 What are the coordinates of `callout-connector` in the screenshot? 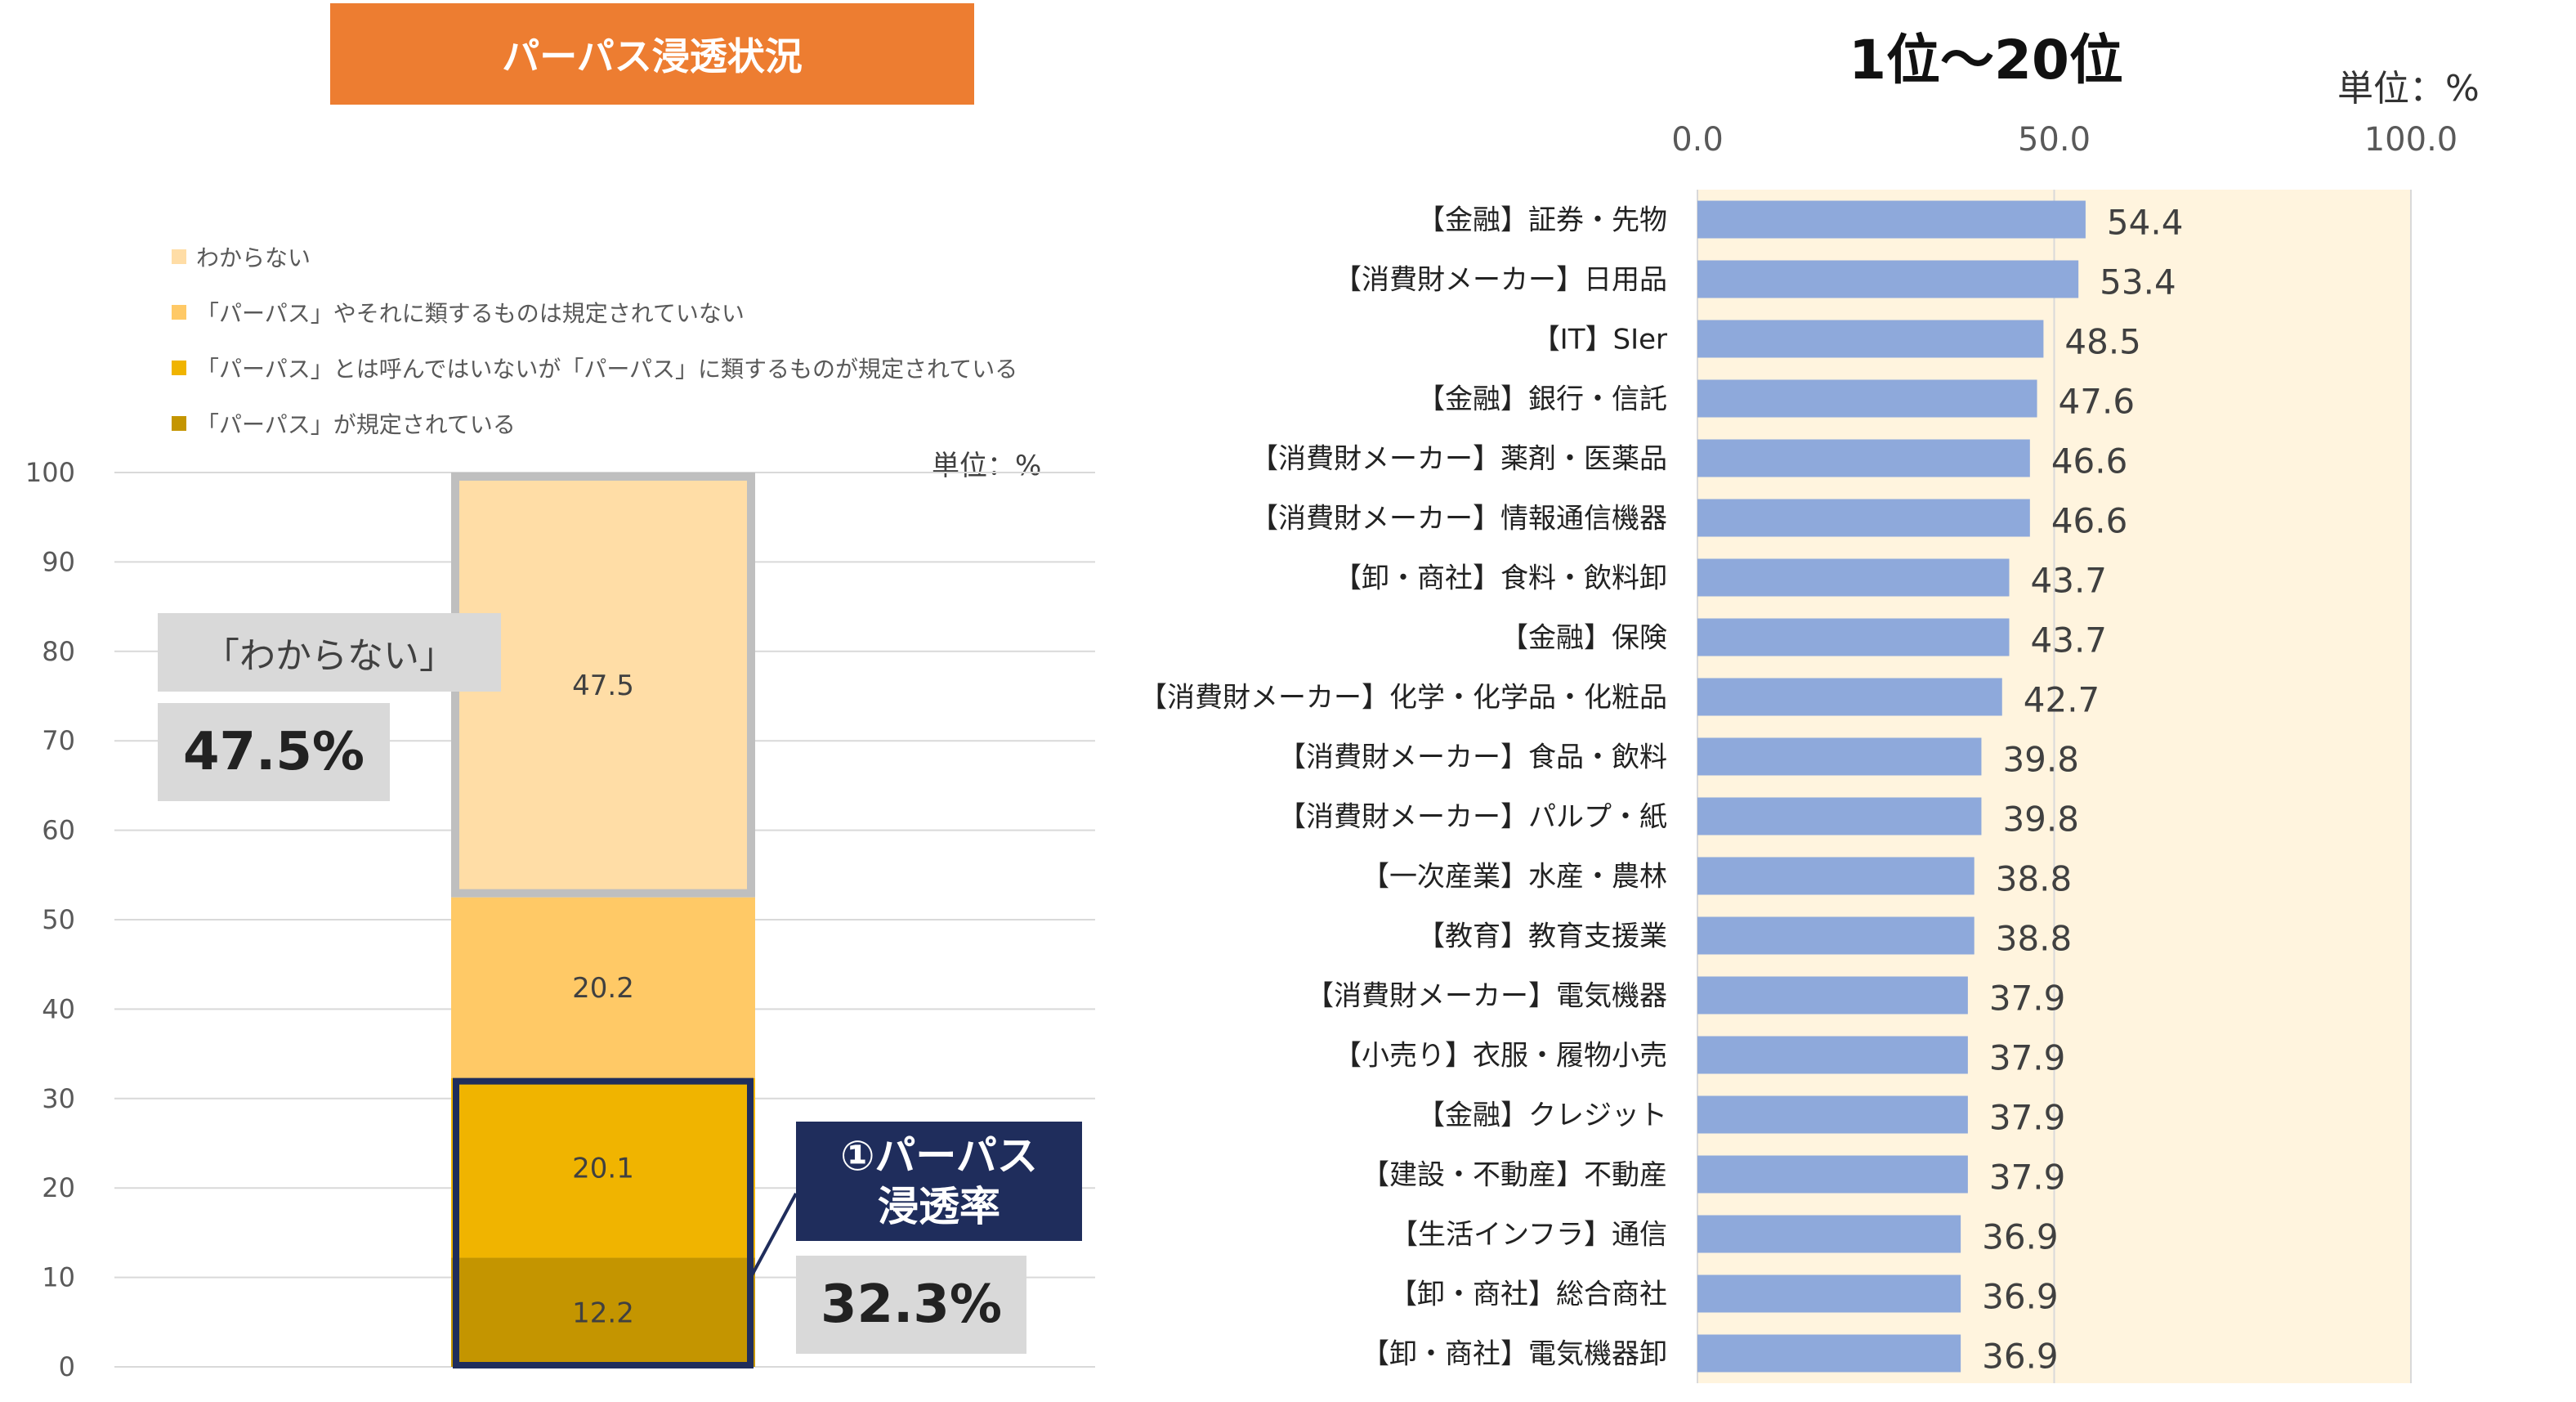 It's located at (774, 1234).